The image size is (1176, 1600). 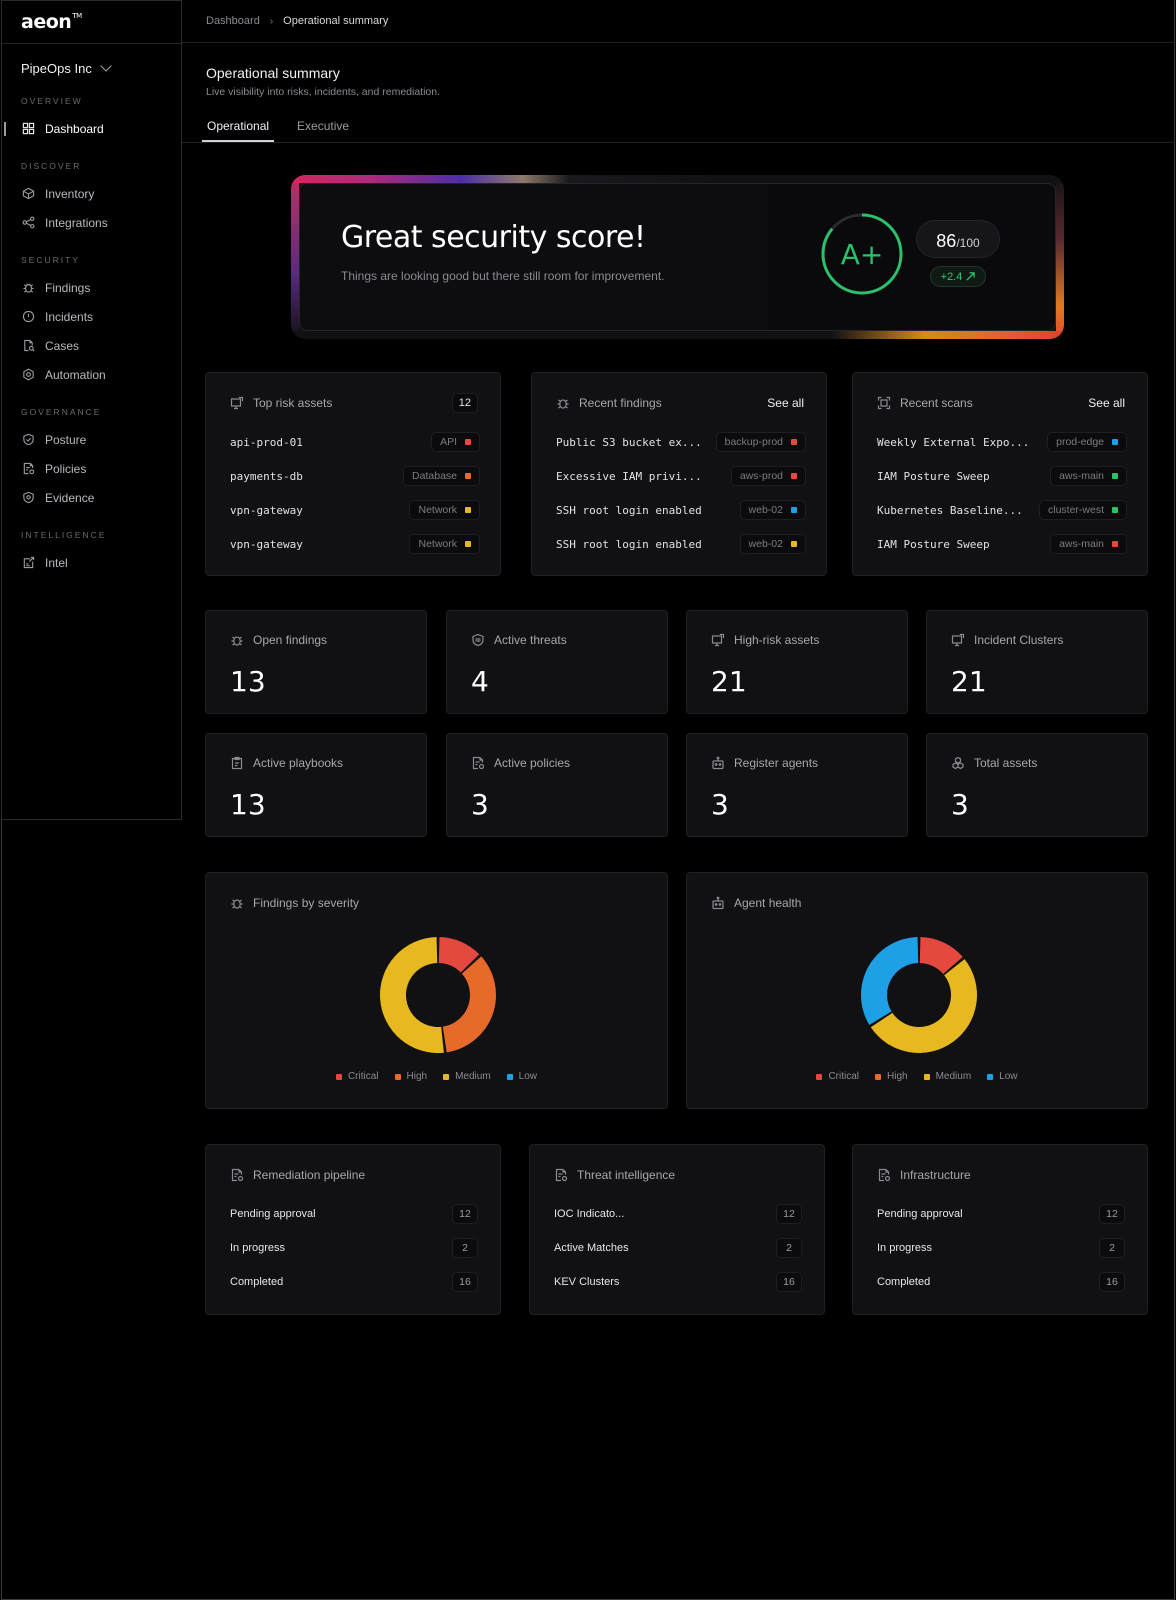 What do you see at coordinates (91, 287) in the screenshot?
I see `sidebar-item-findings: Findings` at bounding box center [91, 287].